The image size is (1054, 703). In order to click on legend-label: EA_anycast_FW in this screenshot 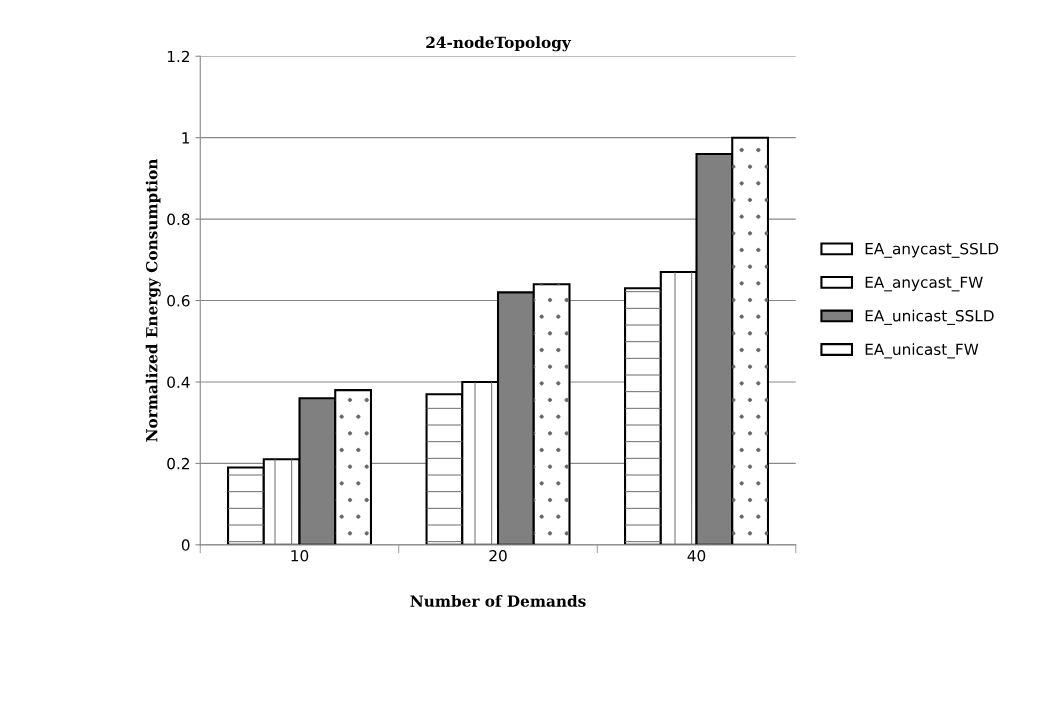, I will do `click(924, 284)`.